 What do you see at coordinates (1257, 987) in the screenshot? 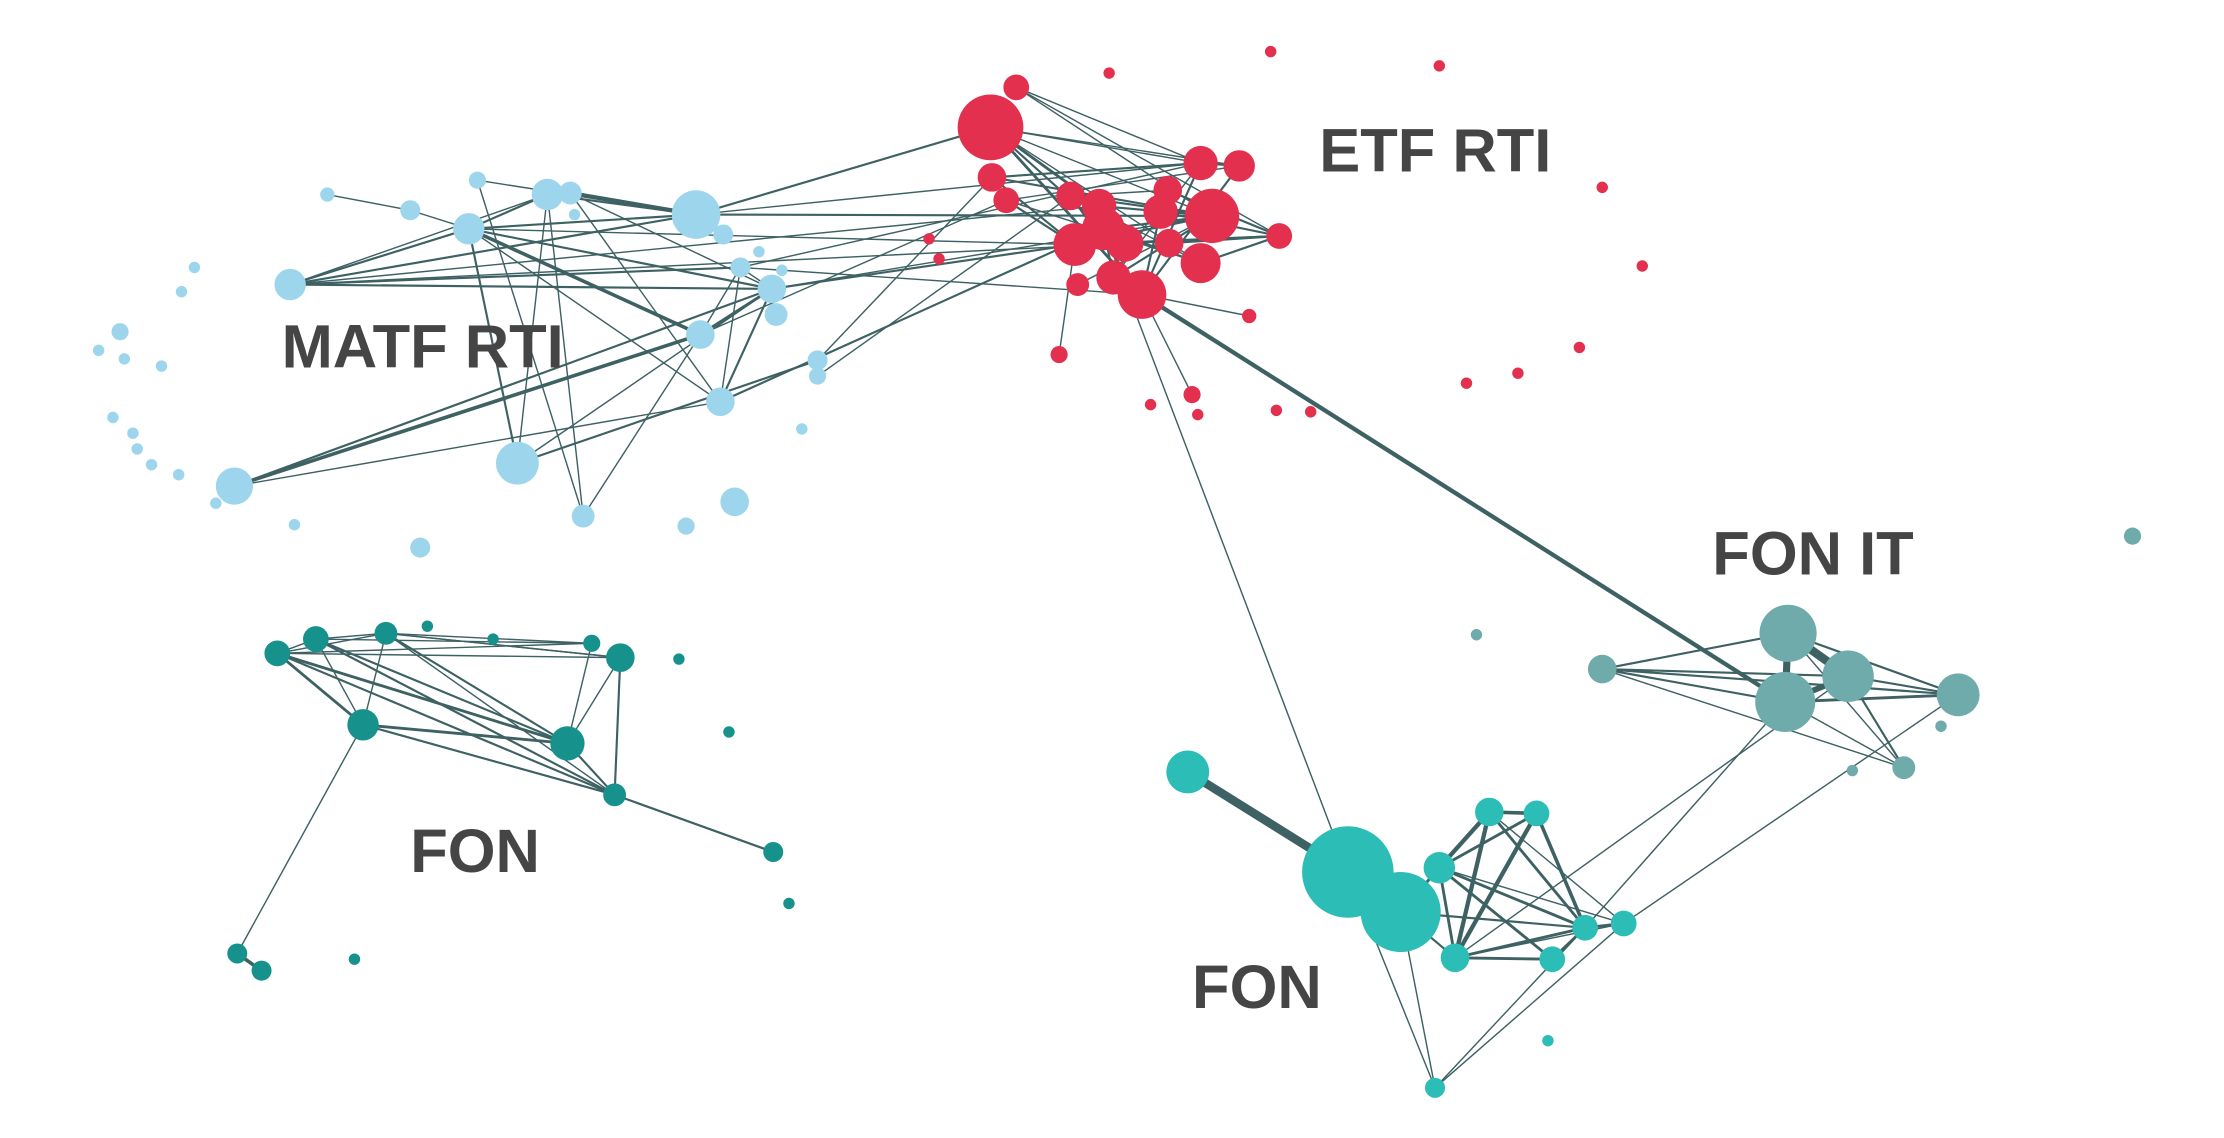
I see `cluster-label-fon-right: FON` at bounding box center [1257, 987].